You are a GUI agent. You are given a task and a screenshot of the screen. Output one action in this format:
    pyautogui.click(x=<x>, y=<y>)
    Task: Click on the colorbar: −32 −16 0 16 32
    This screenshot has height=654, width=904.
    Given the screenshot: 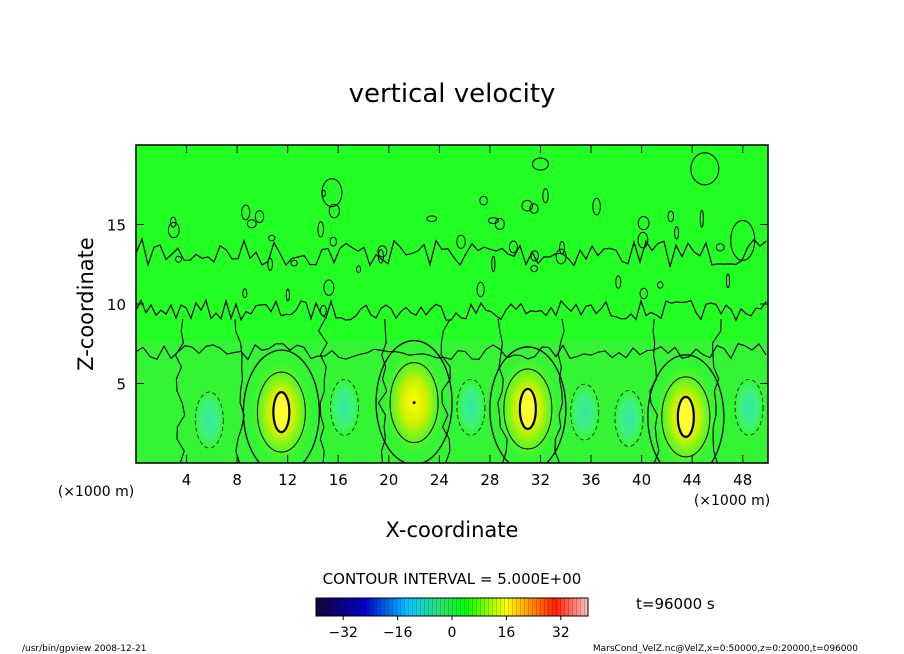 What is the action you would take?
    pyautogui.click(x=452, y=619)
    